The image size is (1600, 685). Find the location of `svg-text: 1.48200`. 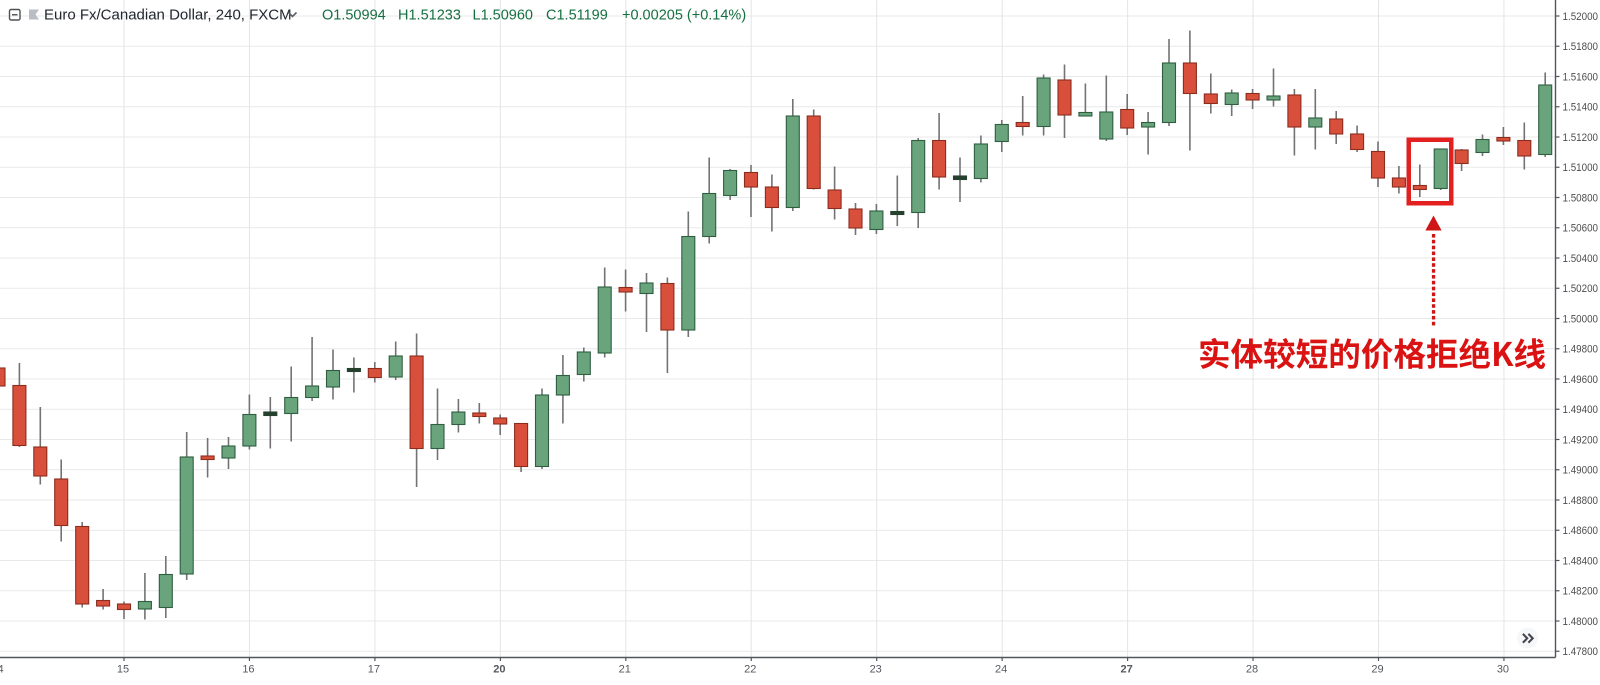

svg-text: 1.48200 is located at coordinates (1581, 592).